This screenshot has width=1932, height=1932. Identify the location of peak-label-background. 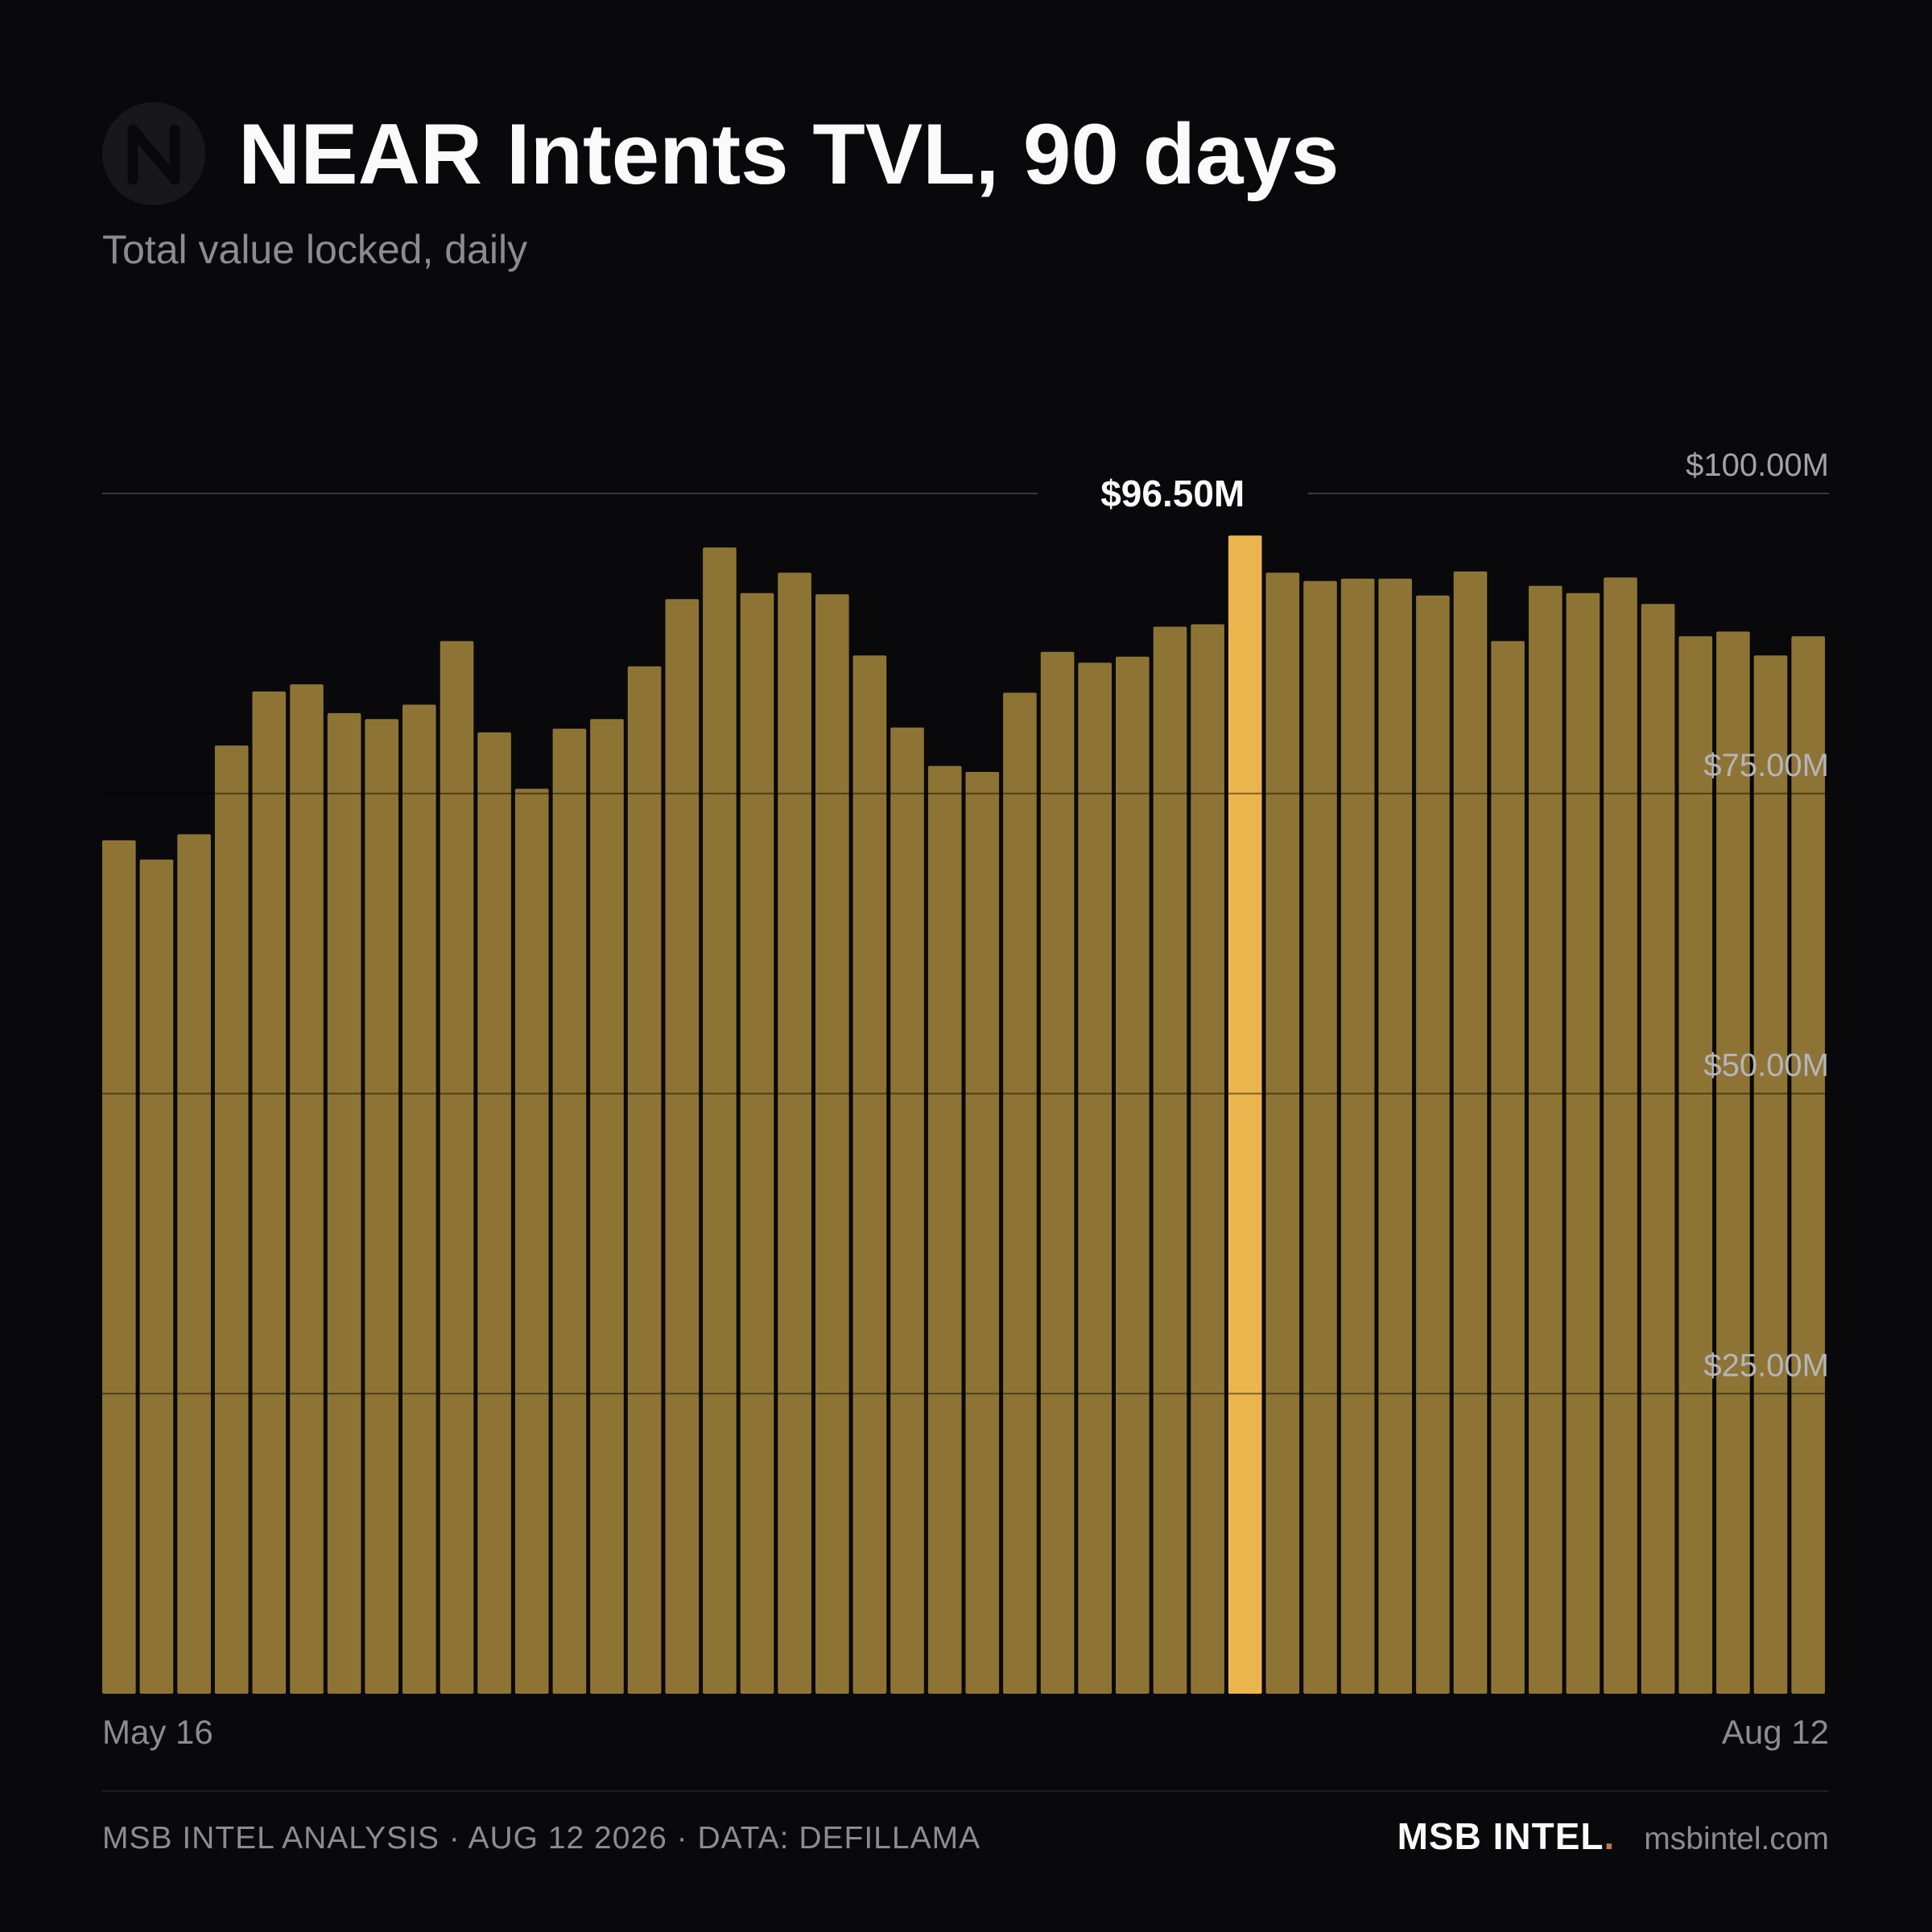
(1172, 493).